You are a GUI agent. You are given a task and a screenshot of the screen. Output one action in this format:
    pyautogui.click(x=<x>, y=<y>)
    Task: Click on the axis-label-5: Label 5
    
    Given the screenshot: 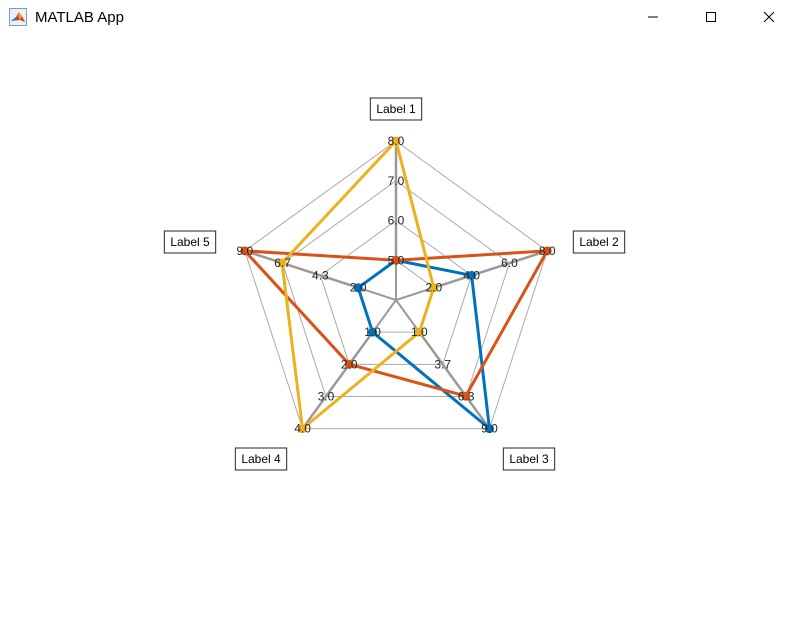 What is the action you would take?
    pyautogui.click(x=189, y=242)
    